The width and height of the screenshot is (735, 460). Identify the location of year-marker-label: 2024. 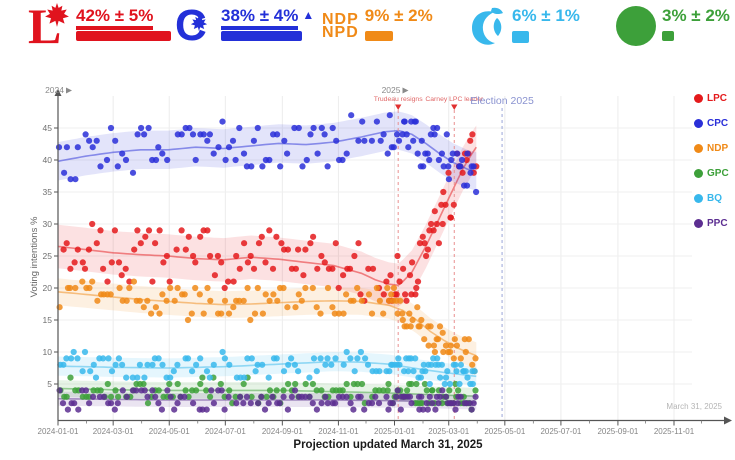
(54, 90).